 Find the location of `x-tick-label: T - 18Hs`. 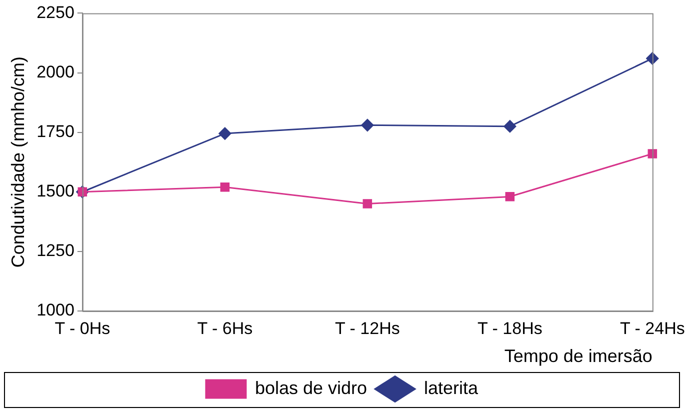

x-tick-label: T - 18Hs is located at coordinates (509, 328).